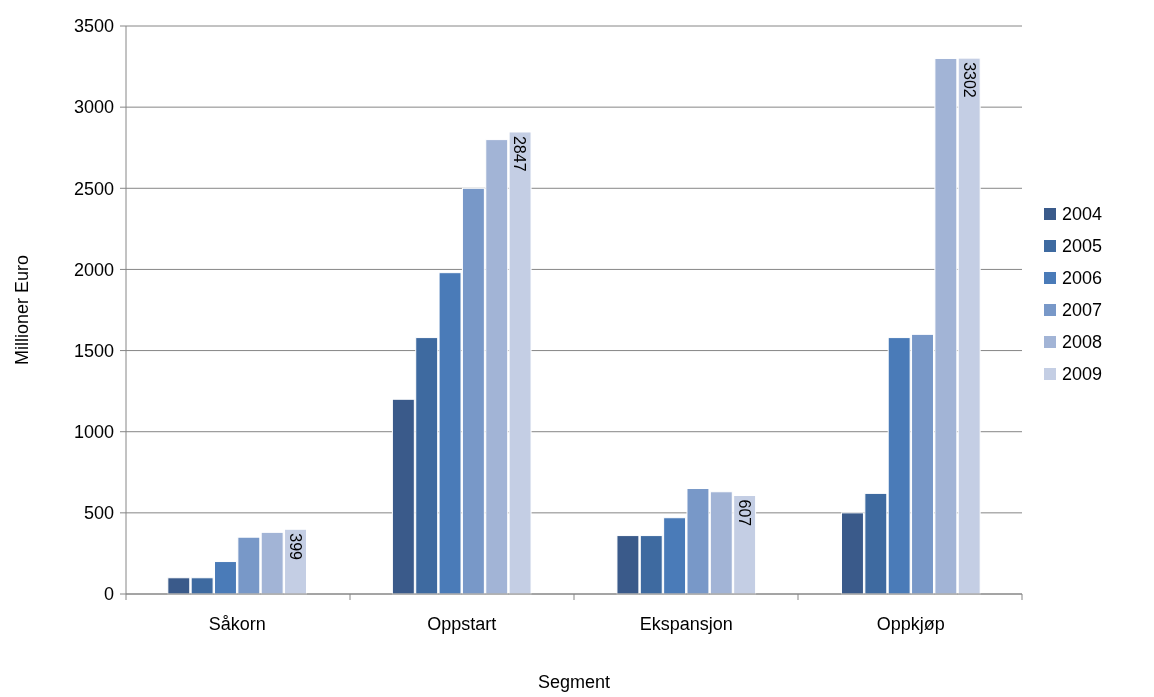  Describe the element at coordinates (93, 269) in the screenshot. I see `y-tick-label: 2000` at that location.